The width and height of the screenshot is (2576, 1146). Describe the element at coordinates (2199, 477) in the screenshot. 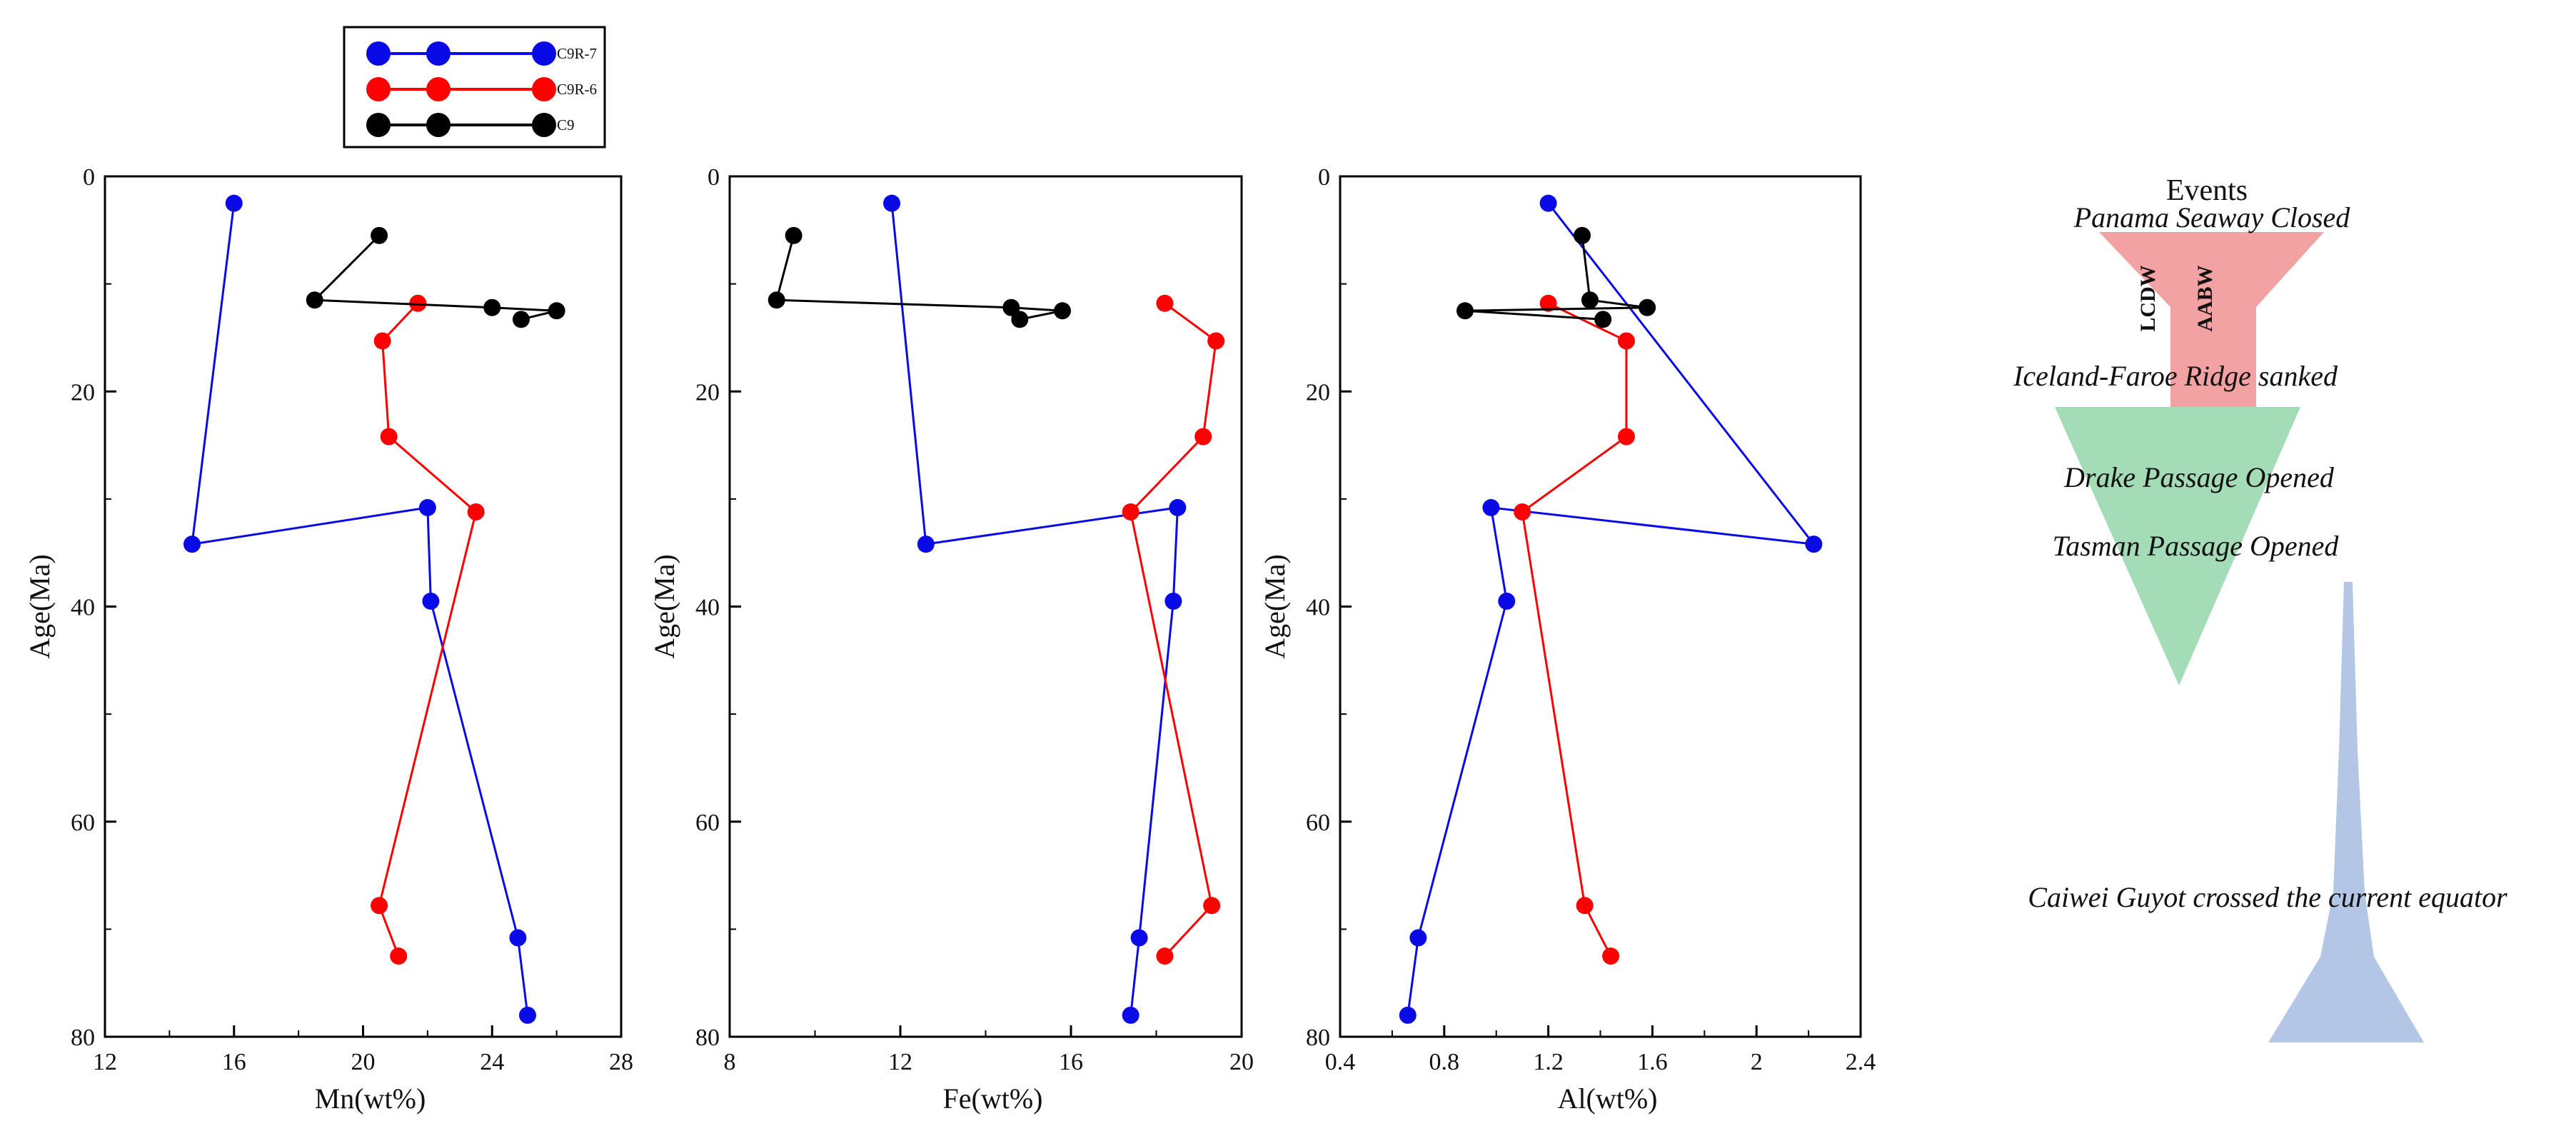

I see `event-drake: Drake Passage Opened` at that location.